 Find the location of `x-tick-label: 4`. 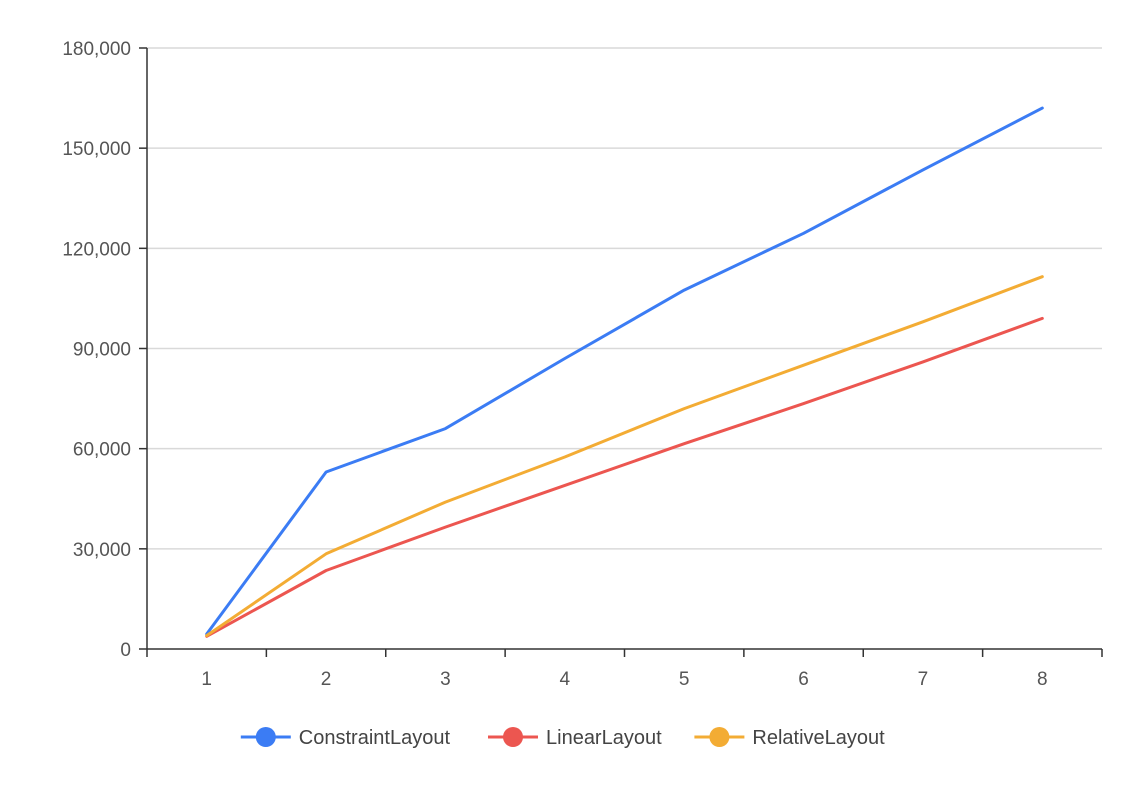

x-tick-label: 4 is located at coordinates (565, 679).